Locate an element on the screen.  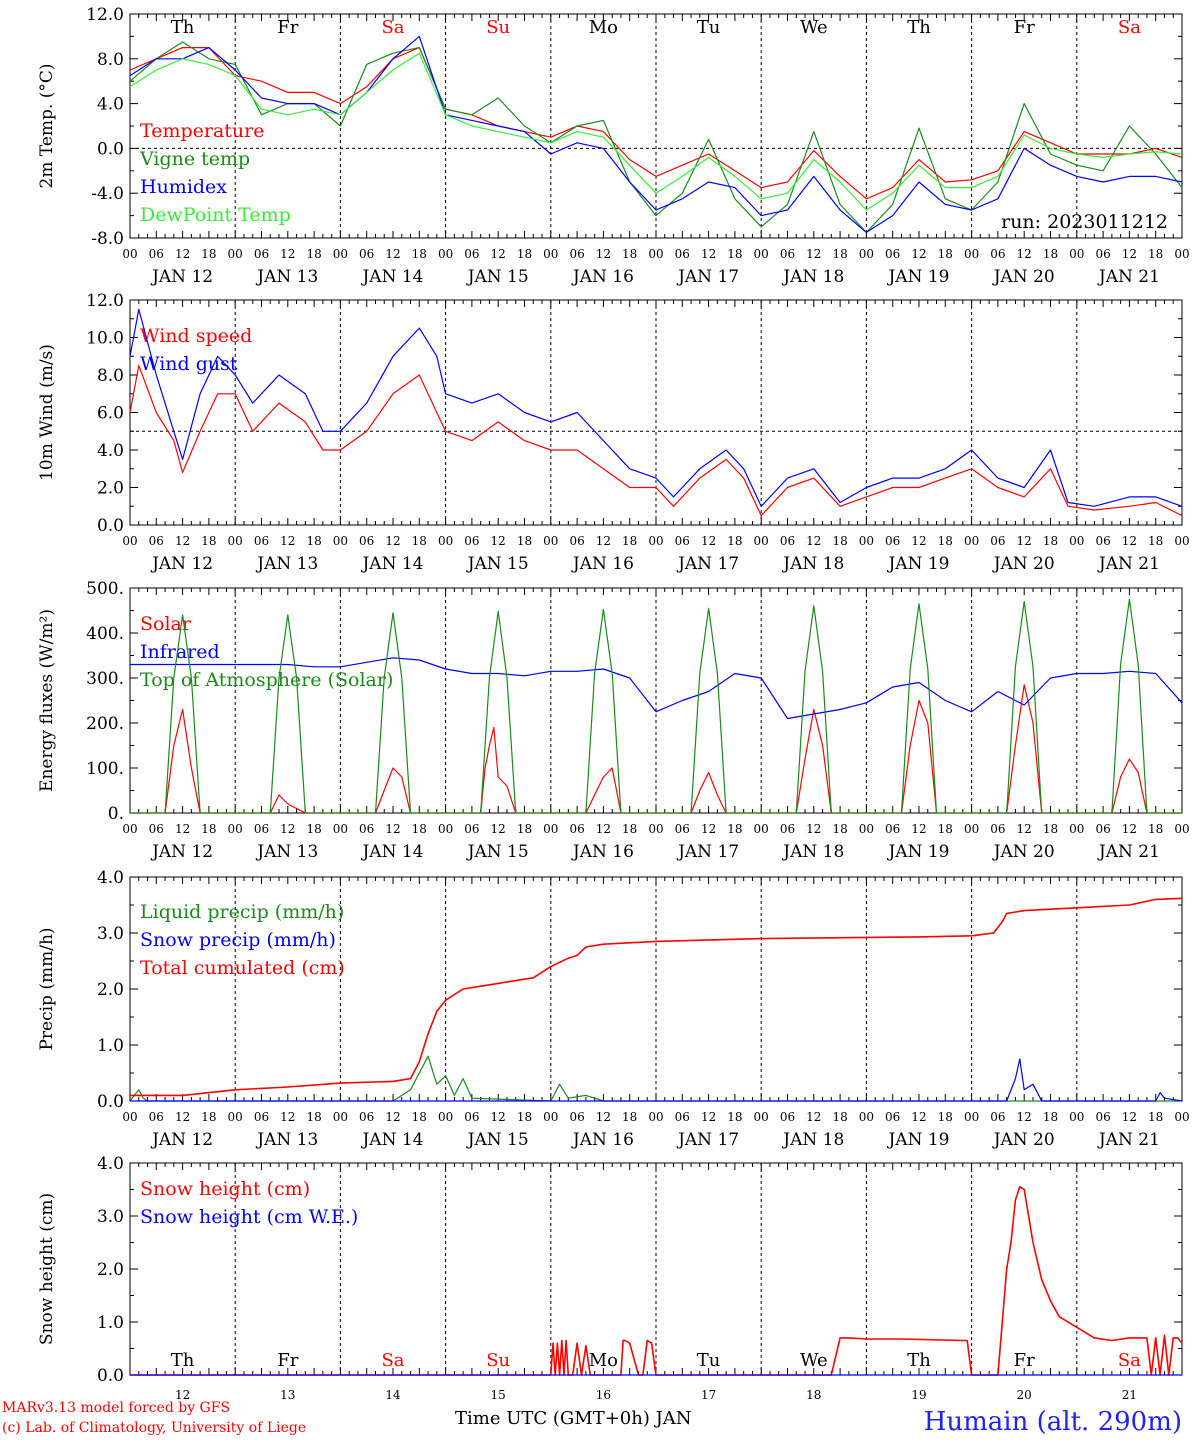
y-tick-label: 0. is located at coordinates (116, 814).